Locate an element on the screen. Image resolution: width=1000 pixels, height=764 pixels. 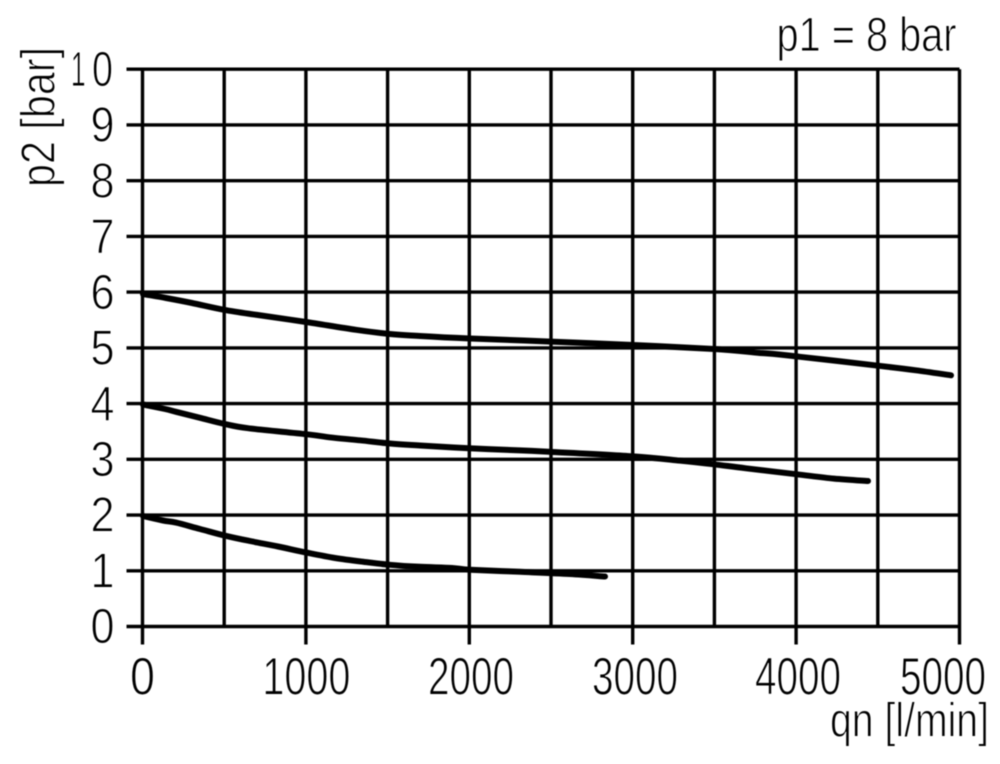
svg-text: p1 = 8 bar is located at coordinates (867, 35).